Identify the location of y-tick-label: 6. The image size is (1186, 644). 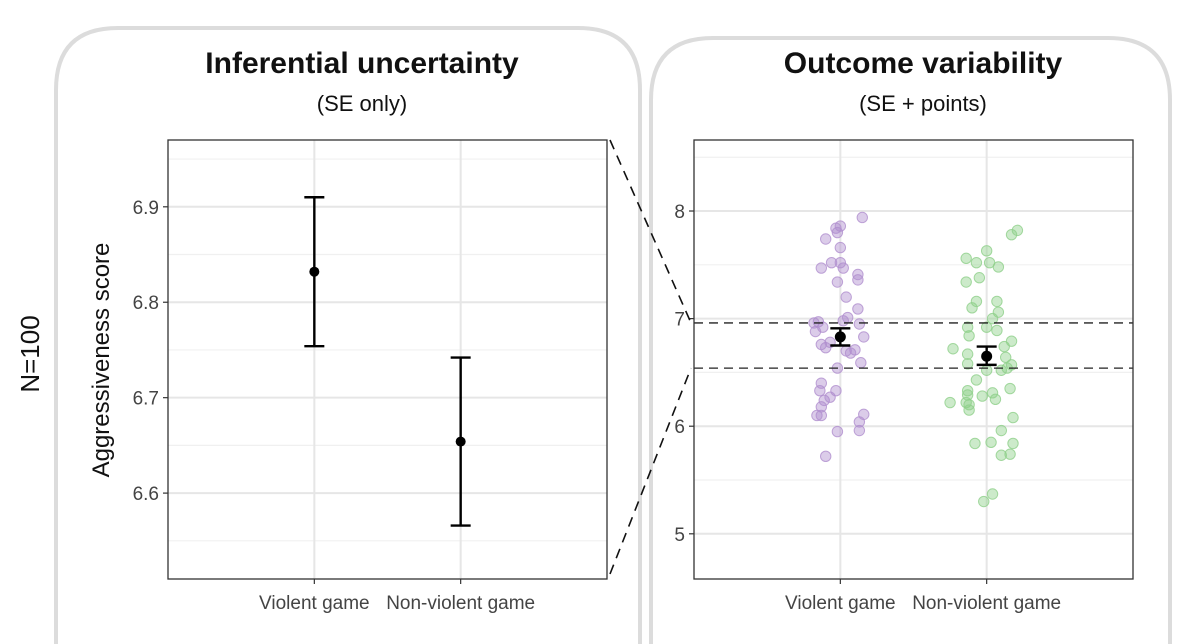
(679, 427).